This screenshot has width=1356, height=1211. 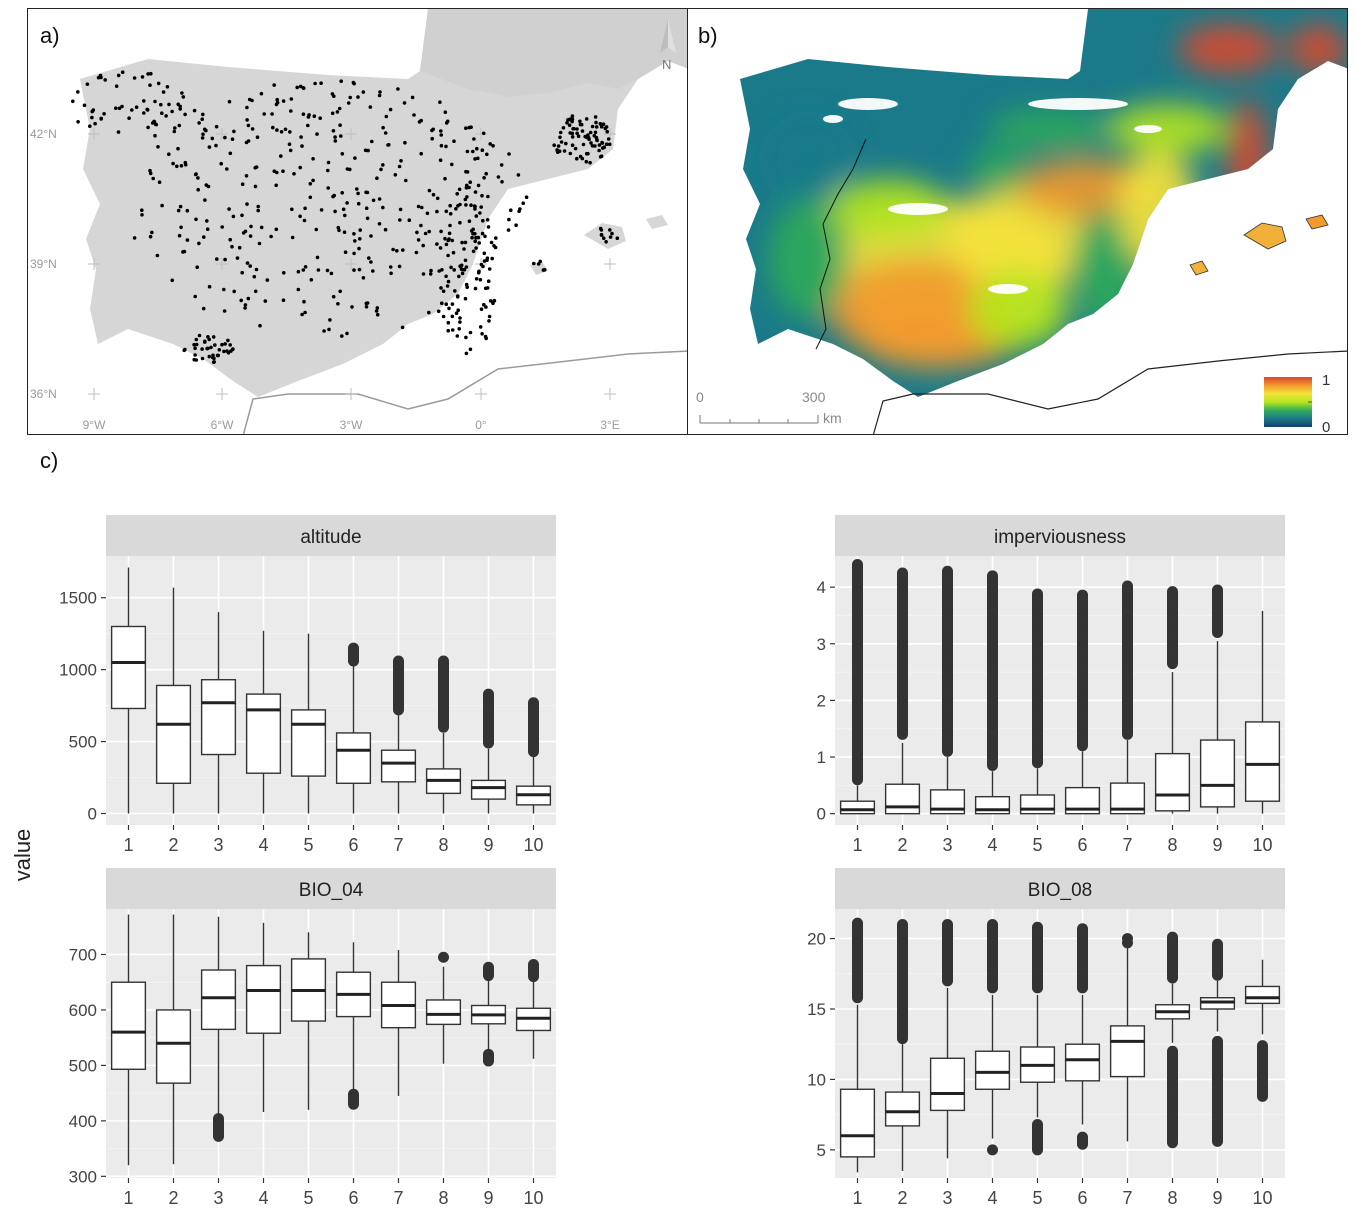 I want to click on lon-label-3e: 3°E, so click(x=609, y=425).